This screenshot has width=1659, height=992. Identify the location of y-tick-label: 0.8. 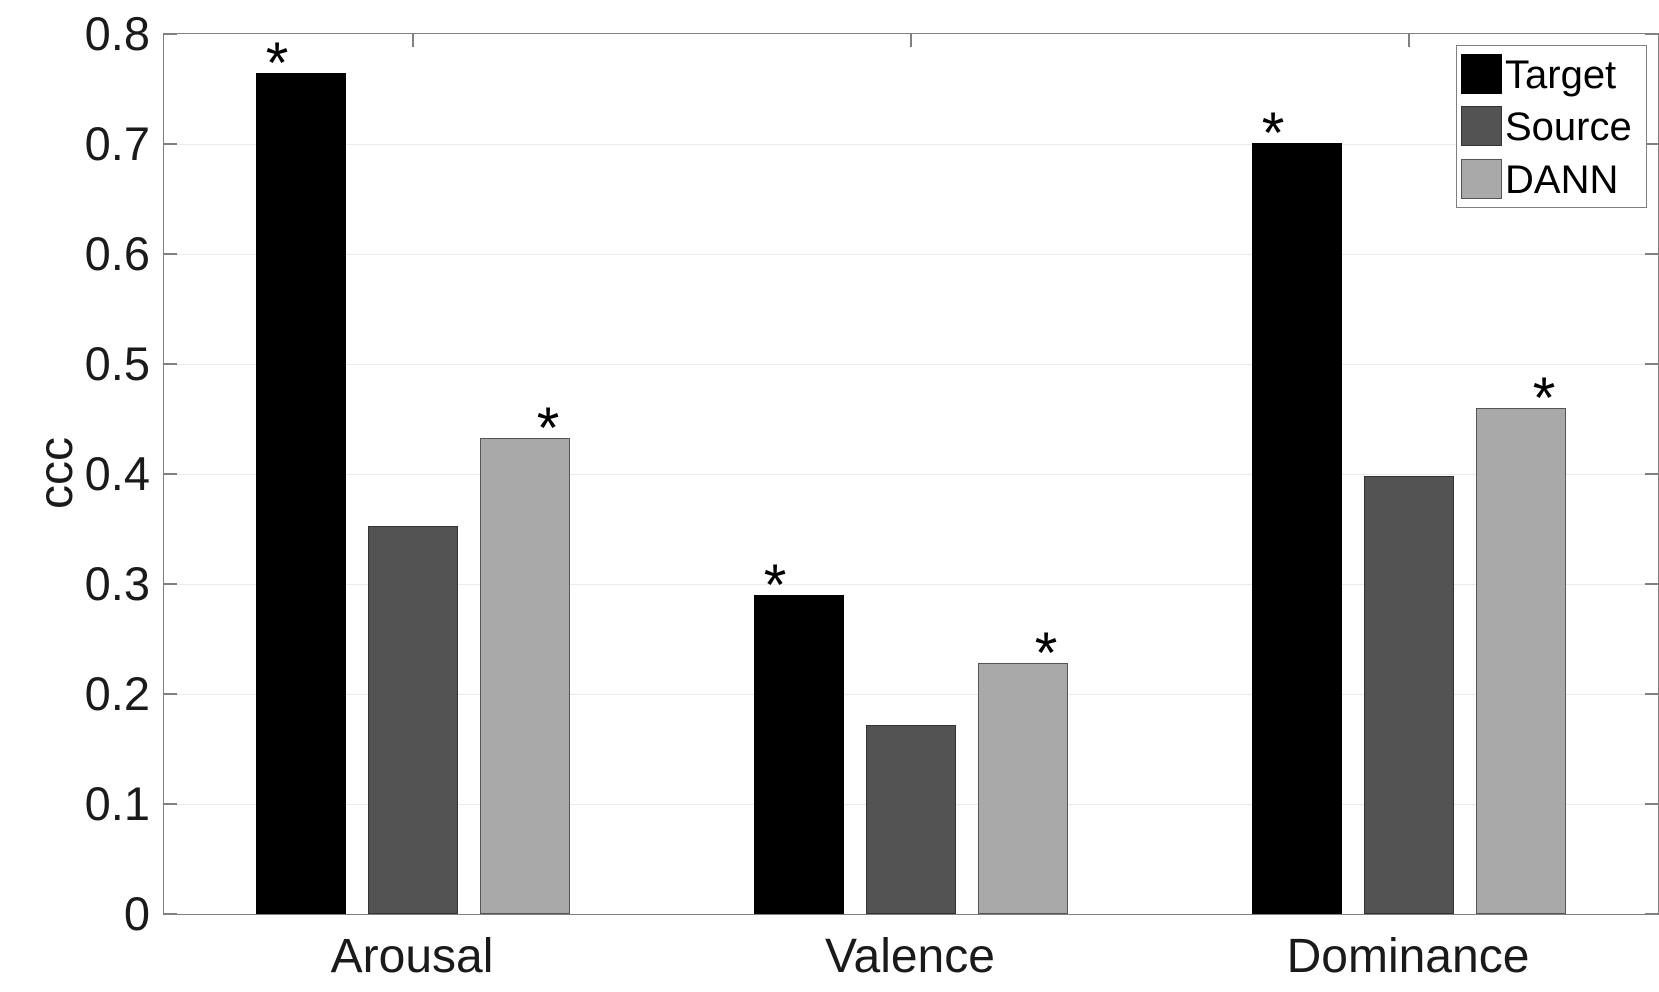
(117, 33).